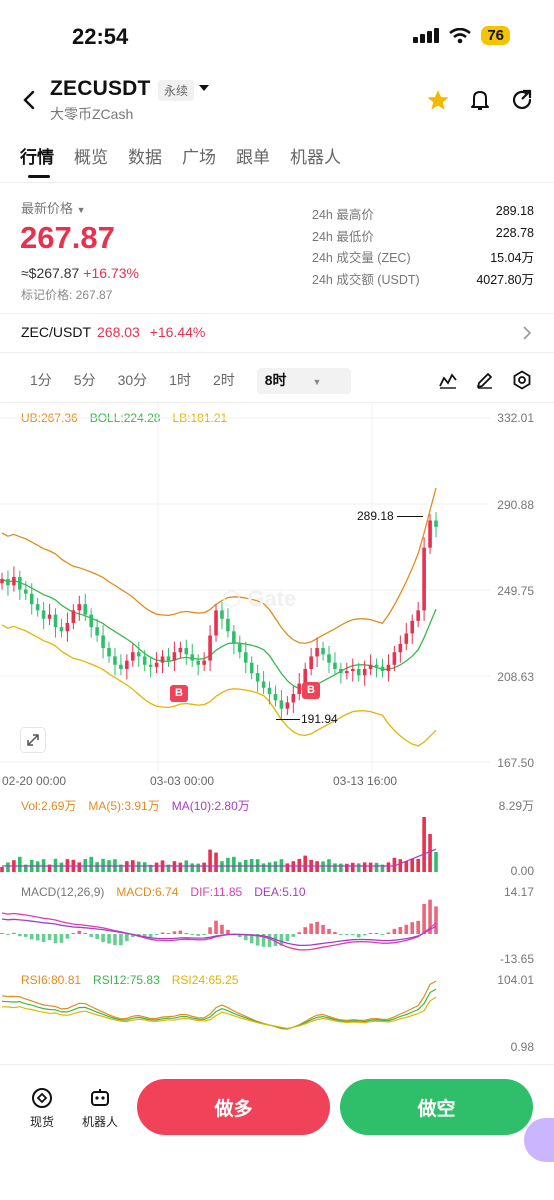 This screenshot has width=554, height=1200. Describe the element at coordinates (315, 157) in the screenshot. I see `tab-bot: 机器人` at that location.